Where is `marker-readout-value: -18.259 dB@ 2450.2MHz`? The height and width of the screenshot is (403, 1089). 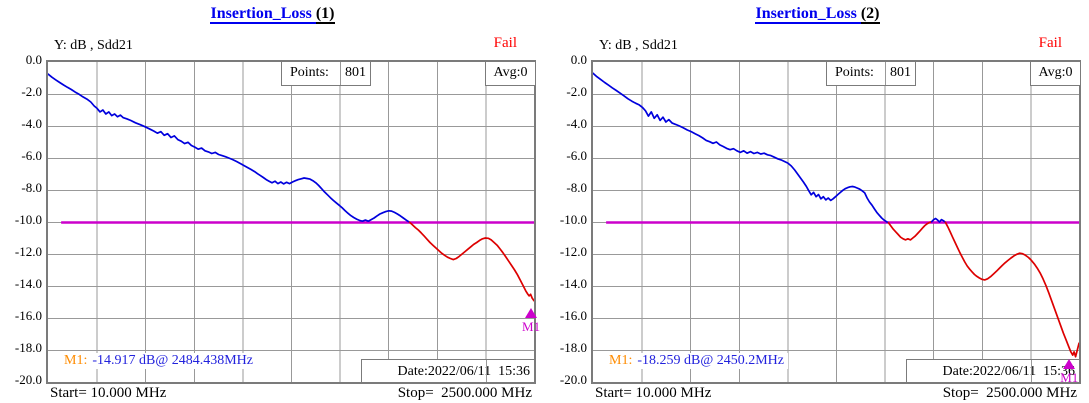 marker-readout-value: -18.259 dB@ 2450.2MHz is located at coordinates (711, 360).